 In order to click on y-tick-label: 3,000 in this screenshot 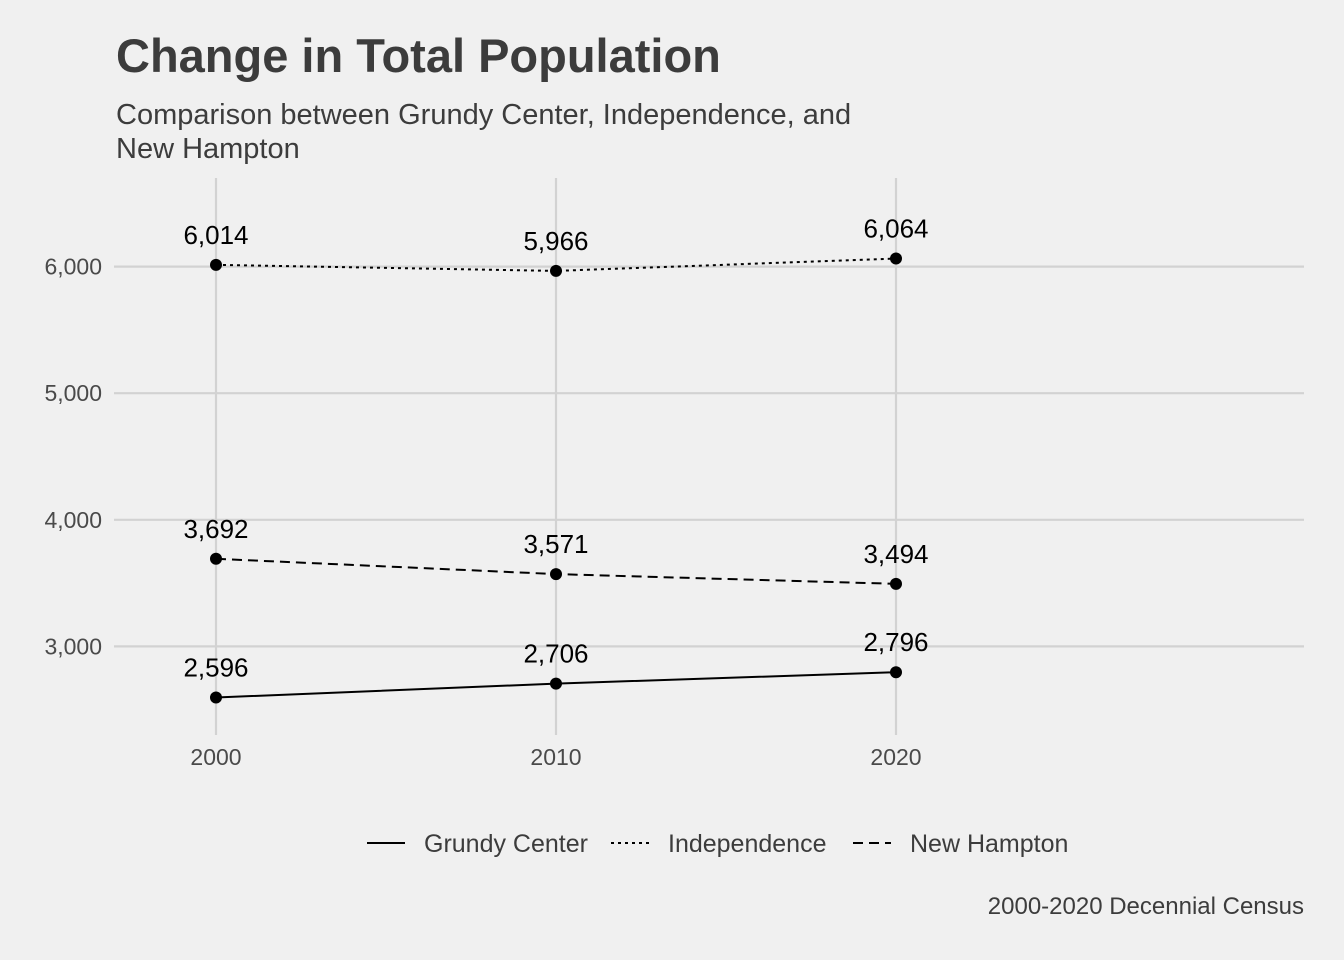, I will do `click(73, 646)`.